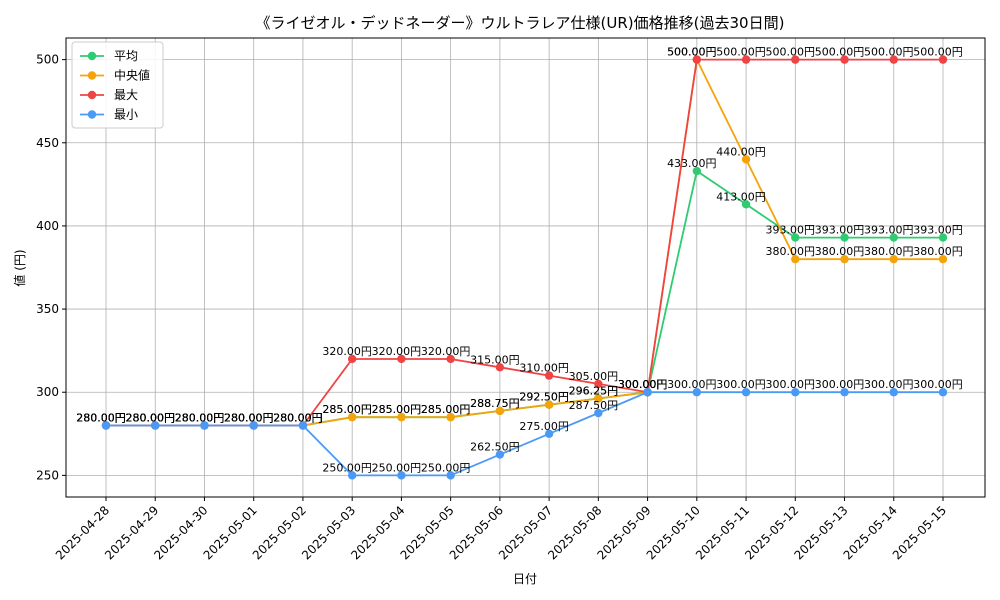 This screenshot has height=600, width=1000. Describe the element at coordinates (520, 23) in the screenshot. I see `chart-title: 《ライゼオル・デッドネーダー》ウルトラレア仕様(UR)価格推移(過去30日間)` at that location.